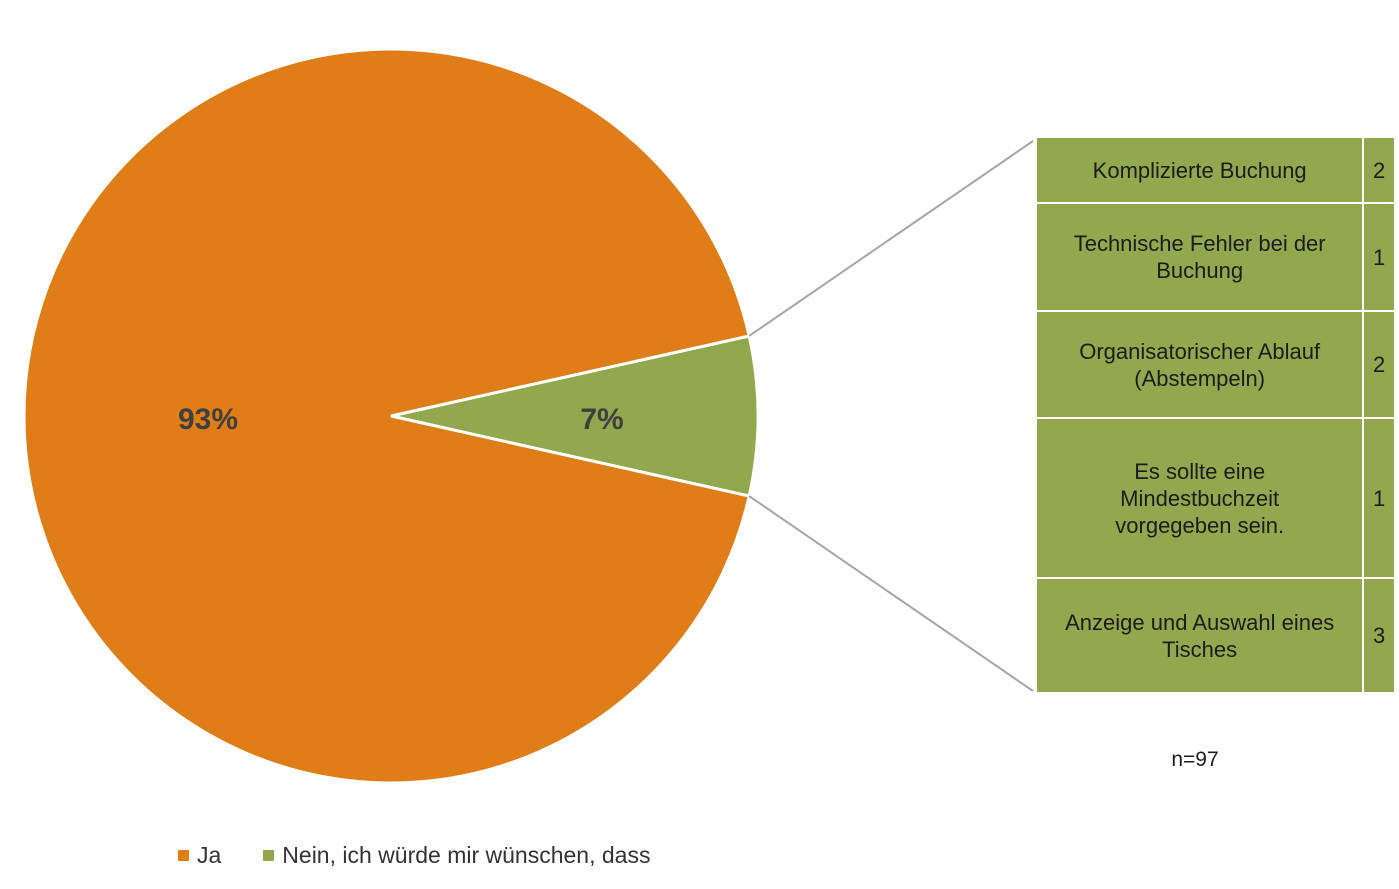 This screenshot has height=889, width=1399. What do you see at coordinates (1199, 170) in the screenshot?
I see `breakdown-reason: Komplizierte Buchung` at bounding box center [1199, 170].